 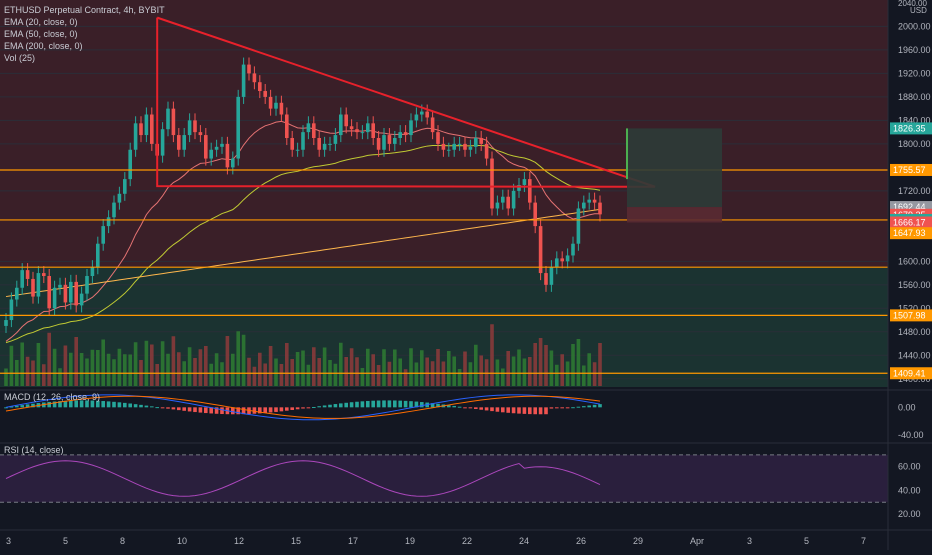 What do you see at coordinates (914, 73) in the screenshot?
I see `price-tick: 1920.00` at bounding box center [914, 73].